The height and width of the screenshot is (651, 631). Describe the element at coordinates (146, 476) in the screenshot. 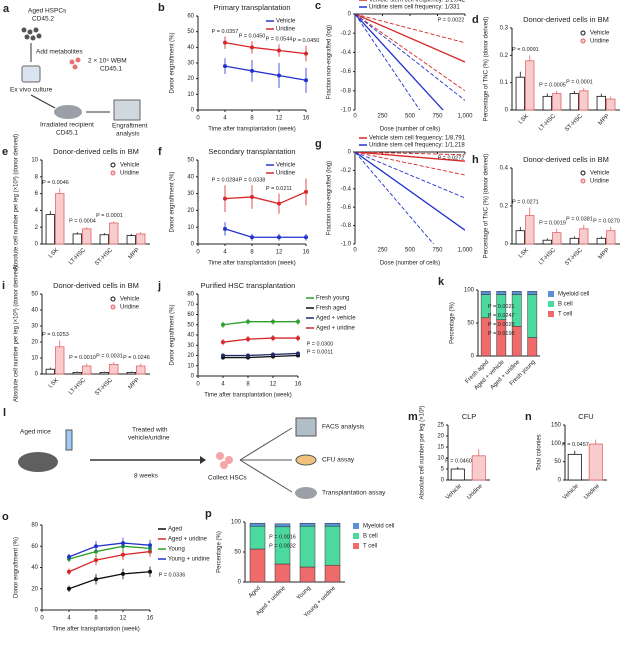

I see `label: 8 weeks` at that location.